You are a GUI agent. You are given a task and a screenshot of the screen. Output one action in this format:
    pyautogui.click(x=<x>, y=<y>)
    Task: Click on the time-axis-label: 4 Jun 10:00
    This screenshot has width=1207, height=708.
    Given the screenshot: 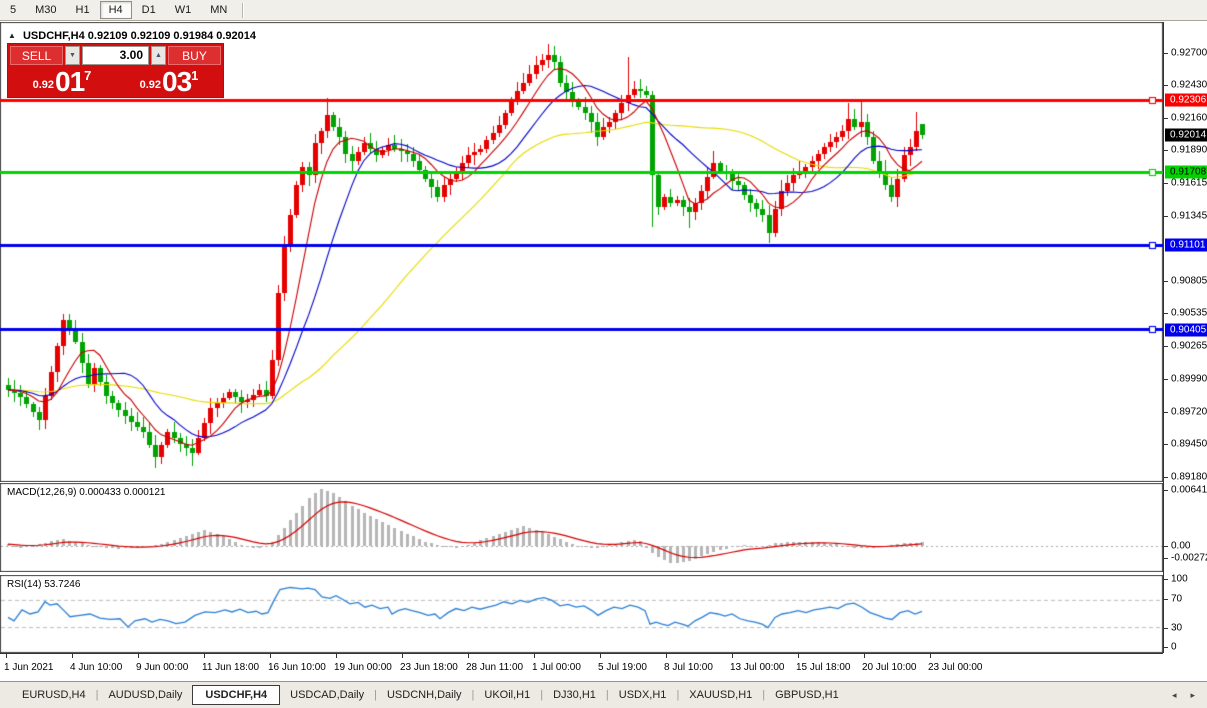 What is the action you would take?
    pyautogui.click(x=96, y=667)
    